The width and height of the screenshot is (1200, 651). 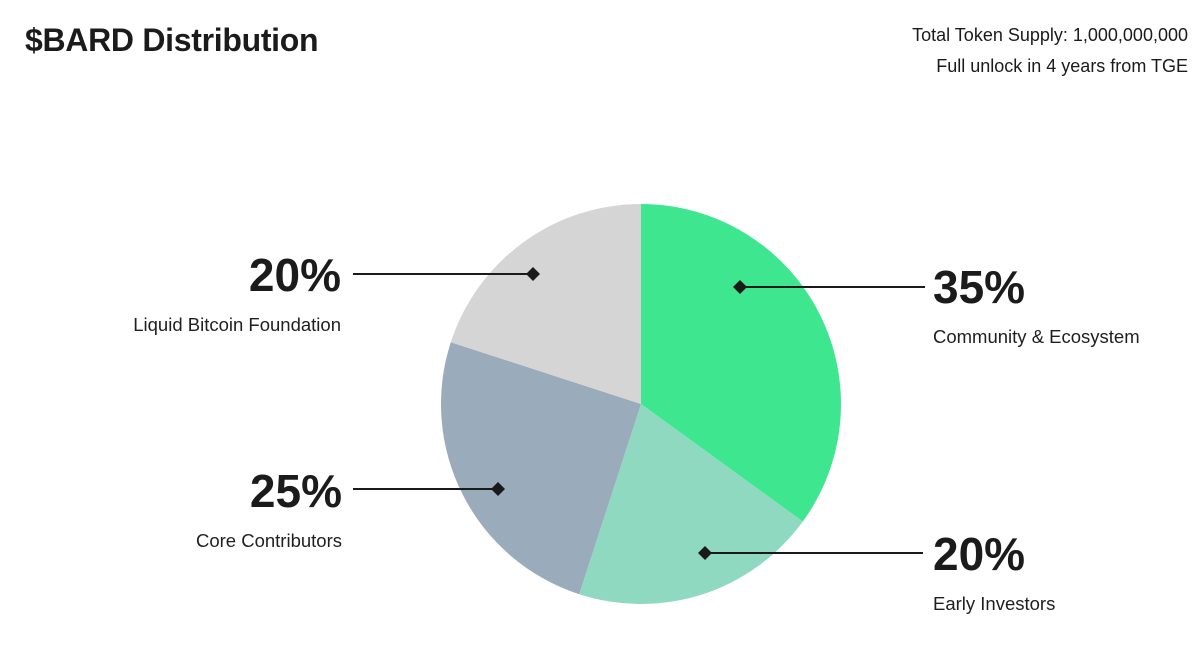 What do you see at coordinates (237, 294) in the screenshot?
I see `callout-liquid-bitcoin-foundation: 20% Liquid Bitcoin Foundation` at bounding box center [237, 294].